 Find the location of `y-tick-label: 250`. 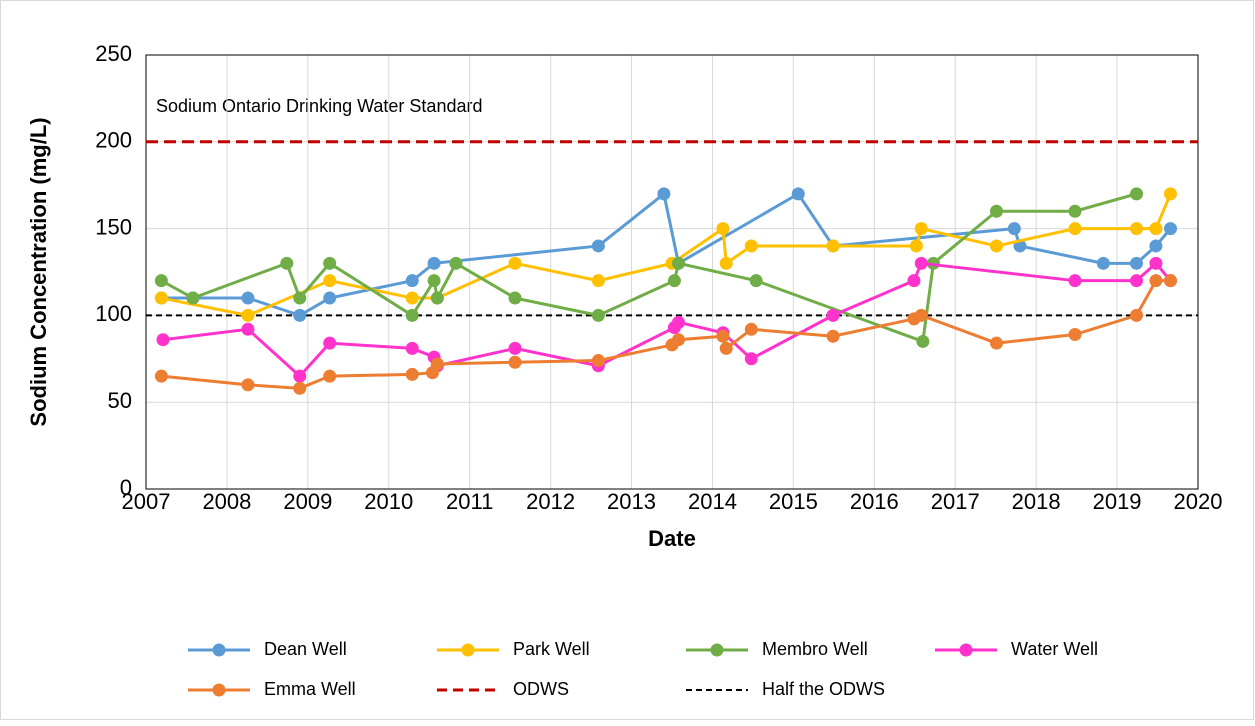

y-tick-label: 250 is located at coordinates (113, 53).